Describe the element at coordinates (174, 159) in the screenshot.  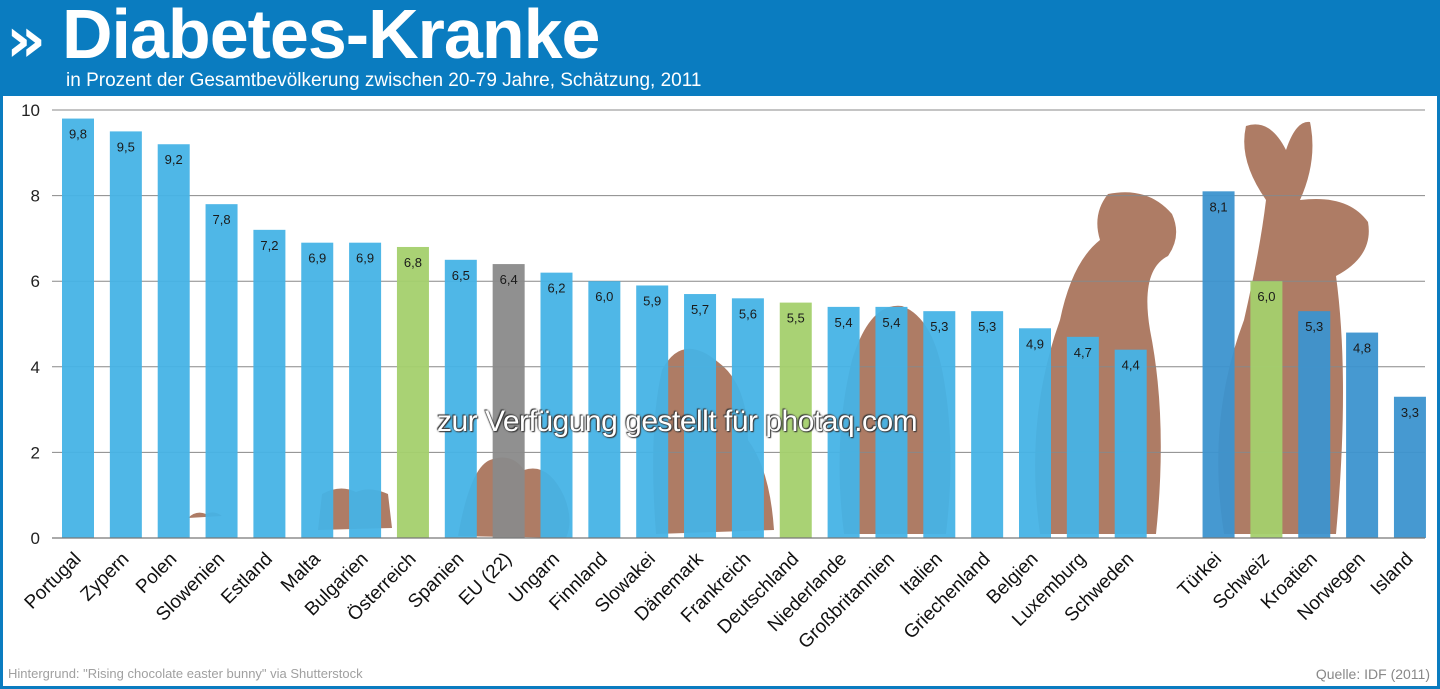
I see `bar-value-label: 9,2` at that location.